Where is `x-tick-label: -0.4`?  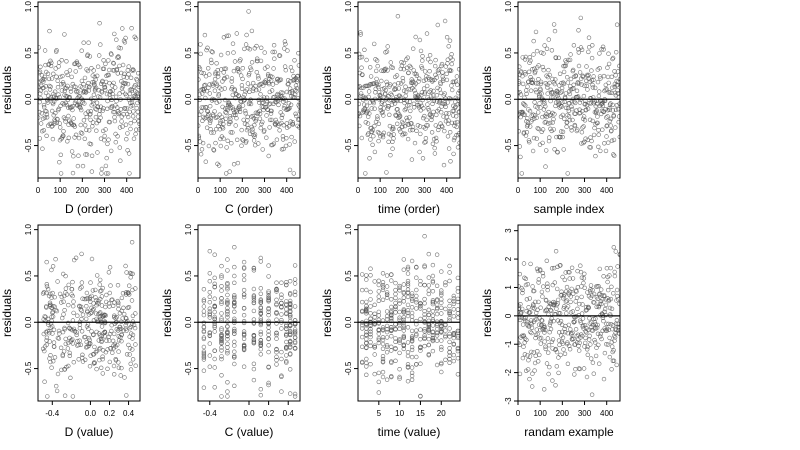 x-tick-label: -0.4 is located at coordinates (52, 413).